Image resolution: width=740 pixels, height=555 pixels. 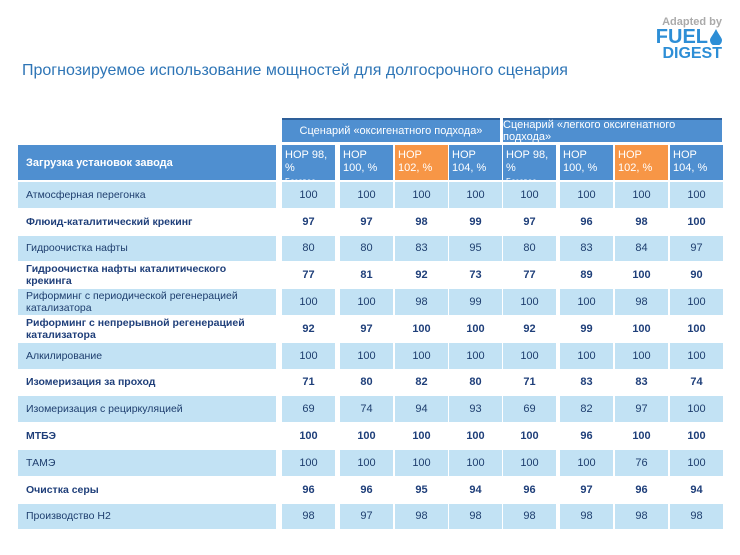 I want to click on logo-drop, so click(x=716, y=37).